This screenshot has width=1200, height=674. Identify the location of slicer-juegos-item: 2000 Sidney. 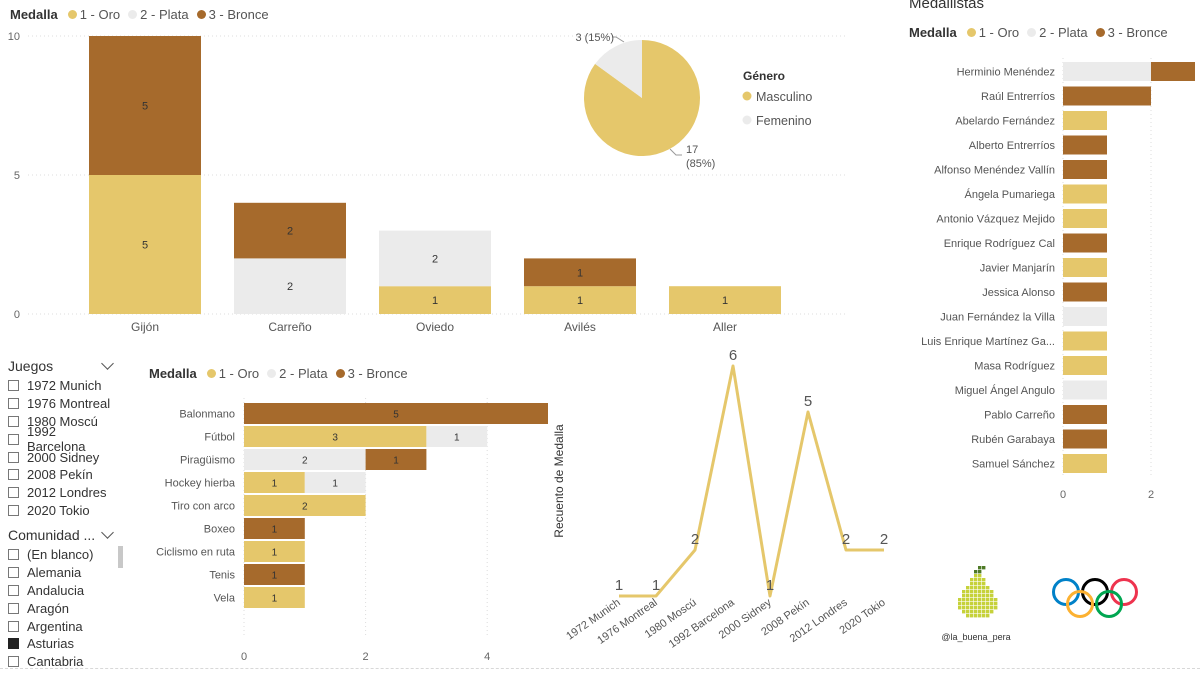
(63, 457).